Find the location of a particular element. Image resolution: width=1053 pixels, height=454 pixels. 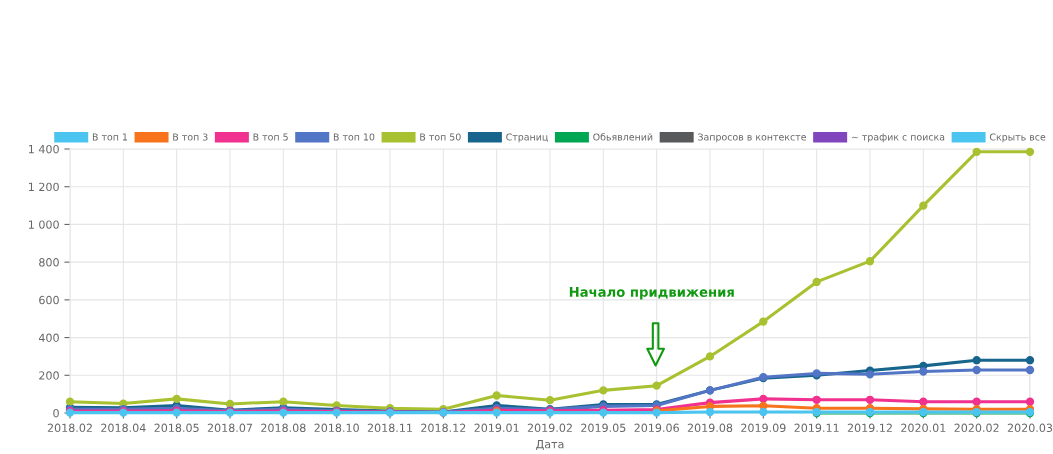

x-tick-label: 2020.01 is located at coordinates (923, 428).